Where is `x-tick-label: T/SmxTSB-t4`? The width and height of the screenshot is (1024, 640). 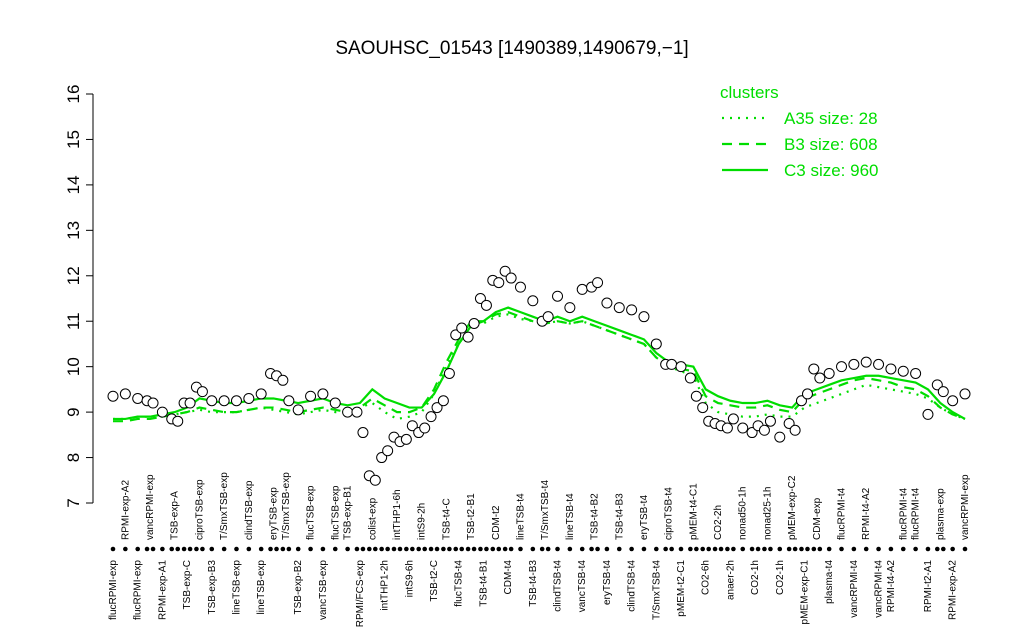 x-tick-label: T/SmxTSB-t4 is located at coordinates (545, 510).